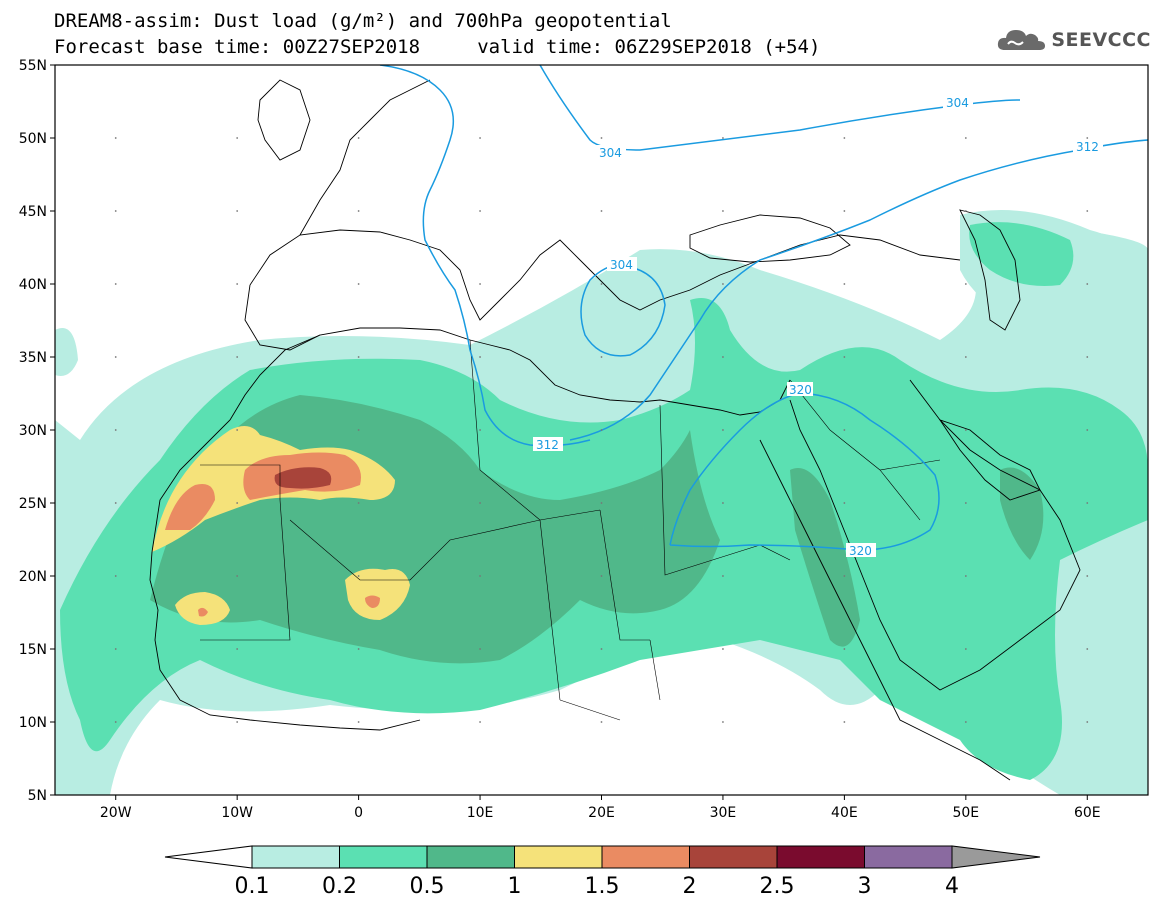 Image resolution: width=1165 pixels, height=907 pixels. What do you see at coordinates (252, 886) in the screenshot?
I see `colorbar-label: 0.1` at bounding box center [252, 886].